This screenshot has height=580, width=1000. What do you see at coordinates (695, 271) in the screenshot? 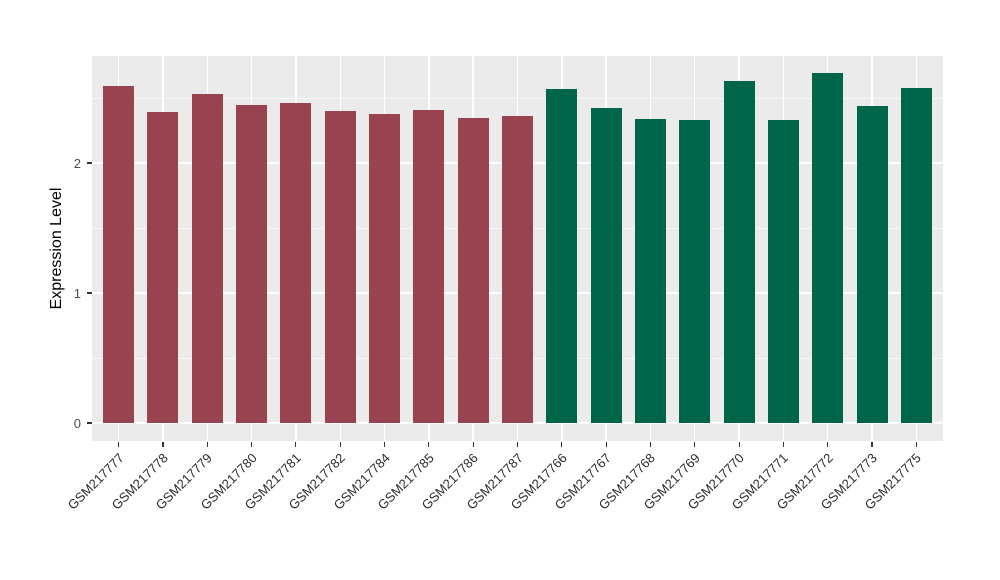
I see `bar-GSM217769` at bounding box center [695, 271].